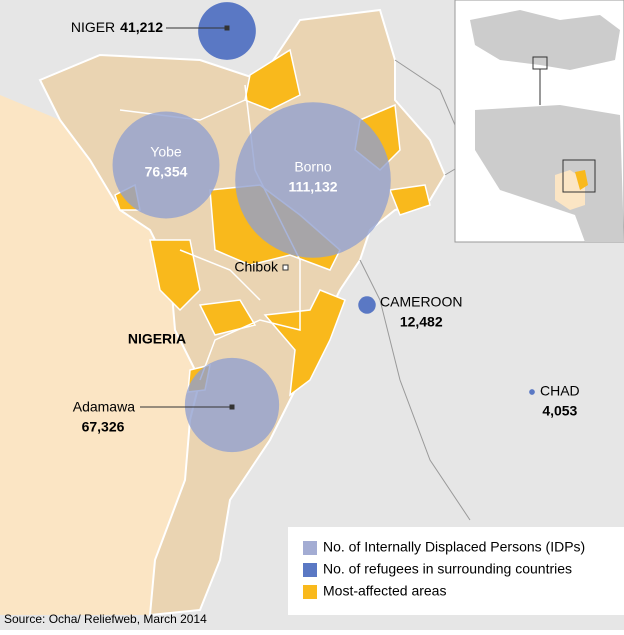 The image size is (624, 635). What do you see at coordinates (447, 569) in the screenshot?
I see `legend-label: No. of refugees in surrounding countries` at bounding box center [447, 569].